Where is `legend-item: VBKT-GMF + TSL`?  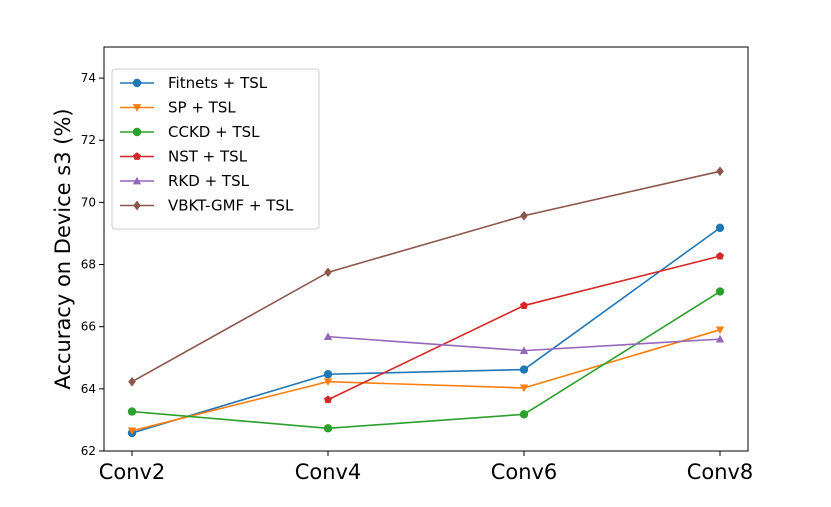
legend-item: VBKT-GMF + TSL is located at coordinates (207, 206).